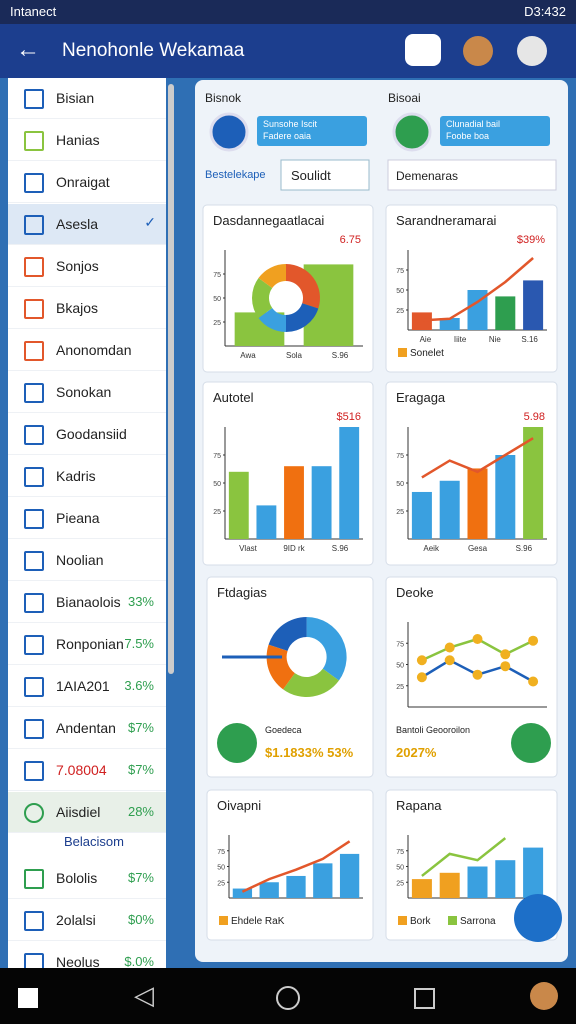 Image resolution: width=576 pixels, height=1024 pixels. I want to click on card-title: Autotel, so click(233, 397).